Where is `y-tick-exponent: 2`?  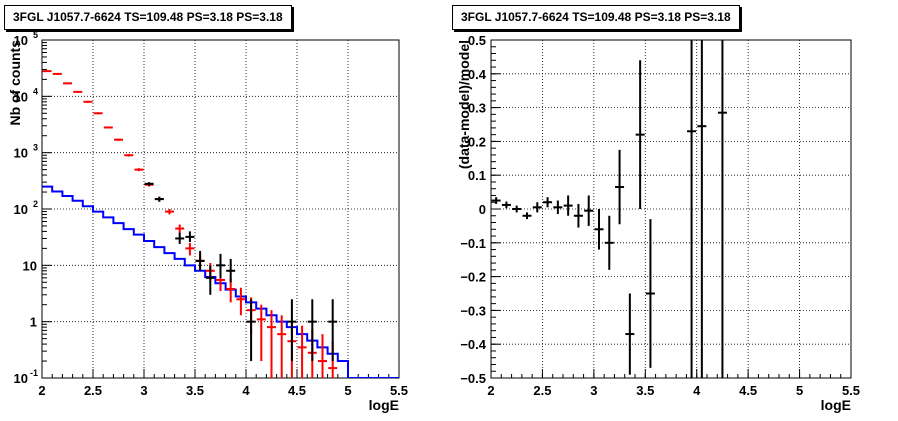
y-tick-exponent: 2 is located at coordinates (35, 204).